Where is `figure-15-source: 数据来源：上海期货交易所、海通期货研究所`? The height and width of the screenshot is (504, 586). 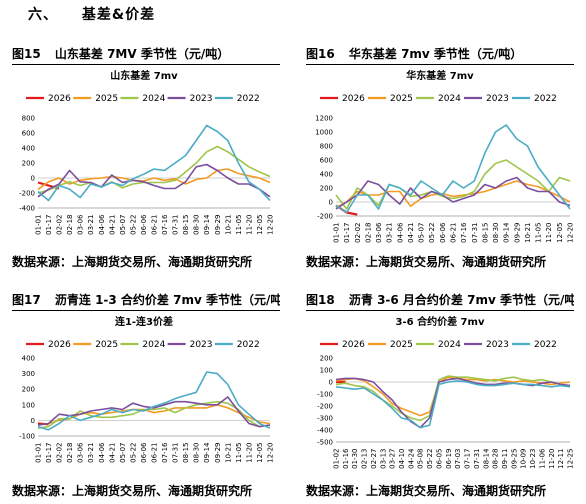 figure-15-source: 数据来源：上海期货交易所、海通期货研究所 is located at coordinates (132, 262).